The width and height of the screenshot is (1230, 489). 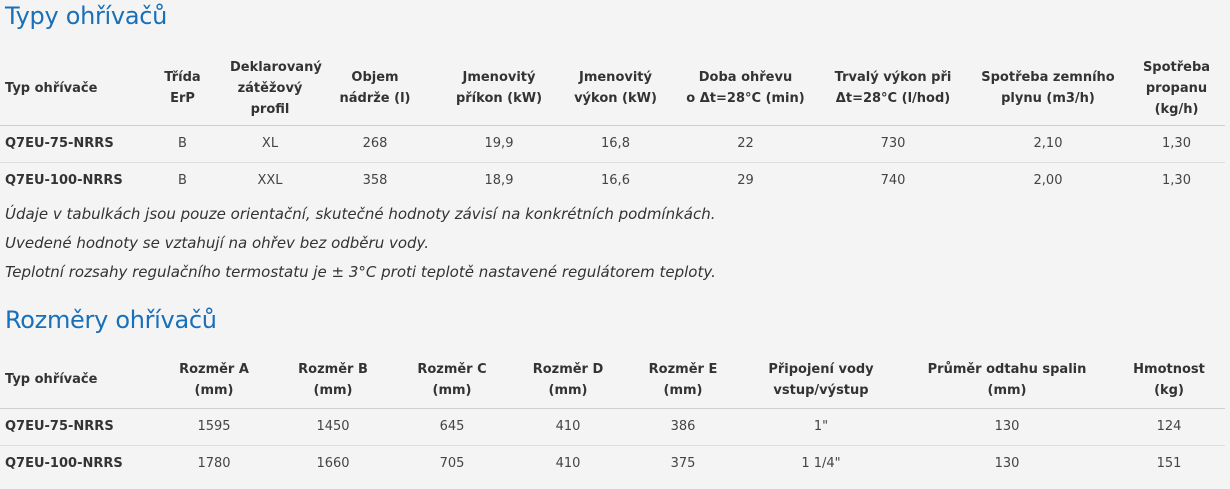 I want to click on header-line: Deklarovaný, so click(x=276, y=67).